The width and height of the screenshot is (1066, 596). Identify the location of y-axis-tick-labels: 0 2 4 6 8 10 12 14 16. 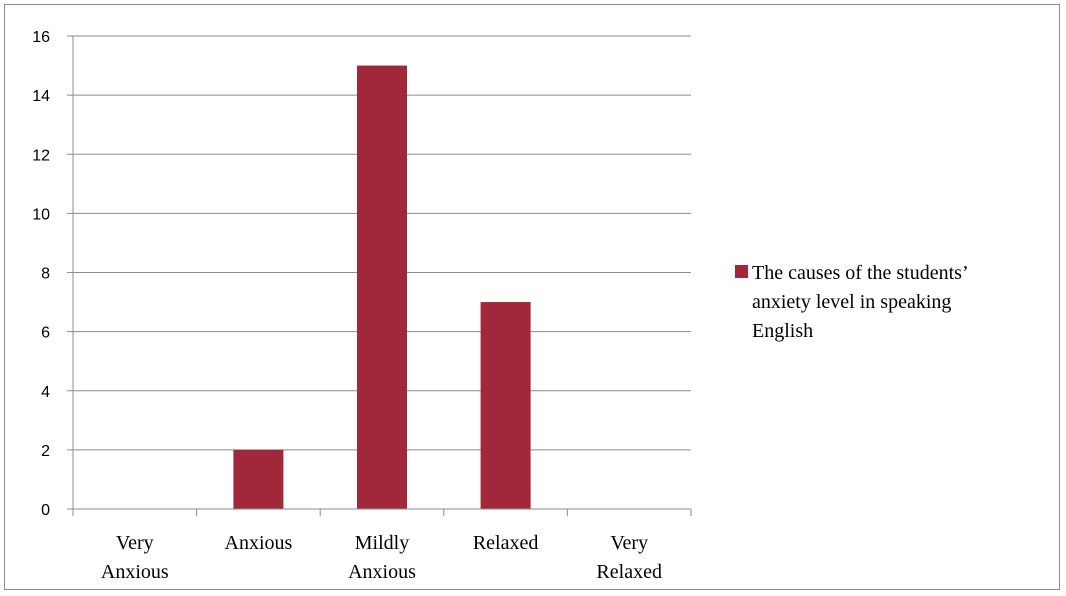
(41, 274).